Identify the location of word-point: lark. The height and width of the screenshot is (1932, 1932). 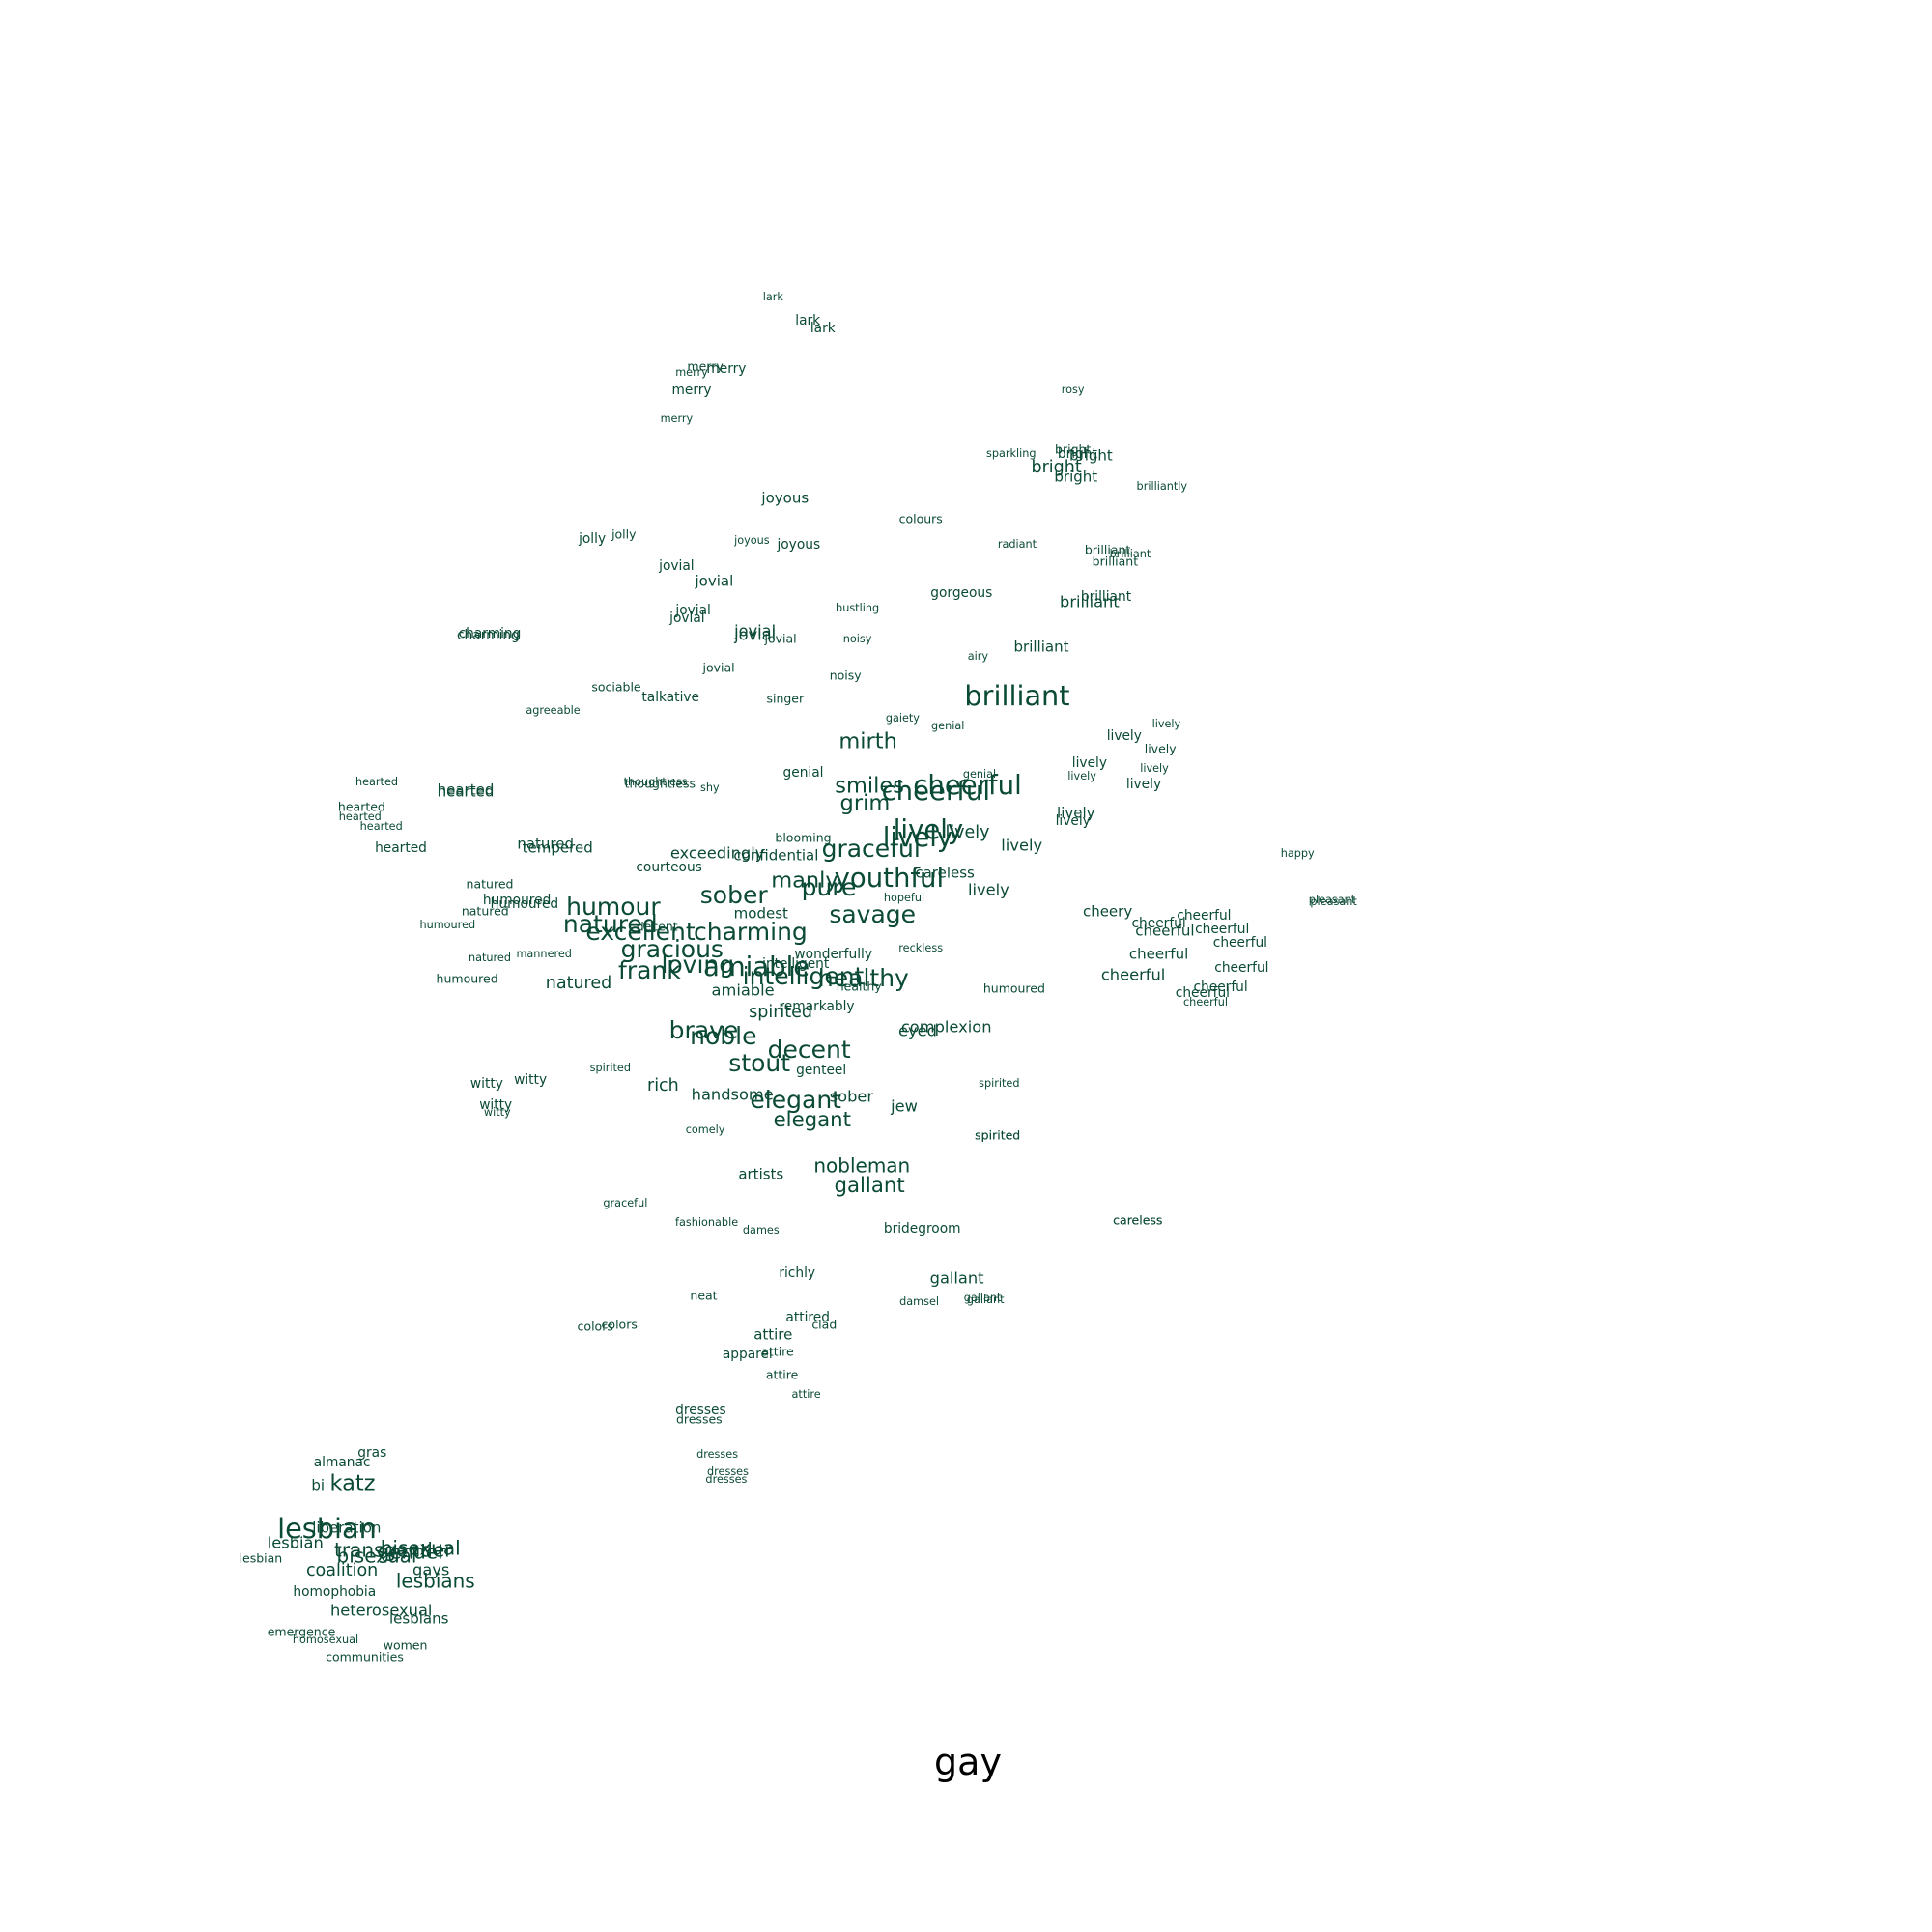
(807, 320).